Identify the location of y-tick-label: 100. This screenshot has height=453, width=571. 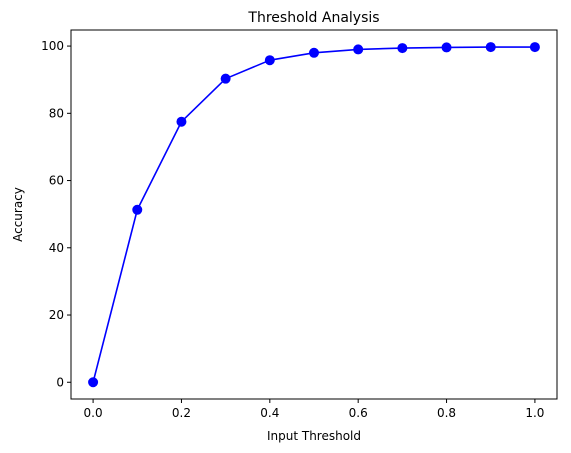
(52, 46).